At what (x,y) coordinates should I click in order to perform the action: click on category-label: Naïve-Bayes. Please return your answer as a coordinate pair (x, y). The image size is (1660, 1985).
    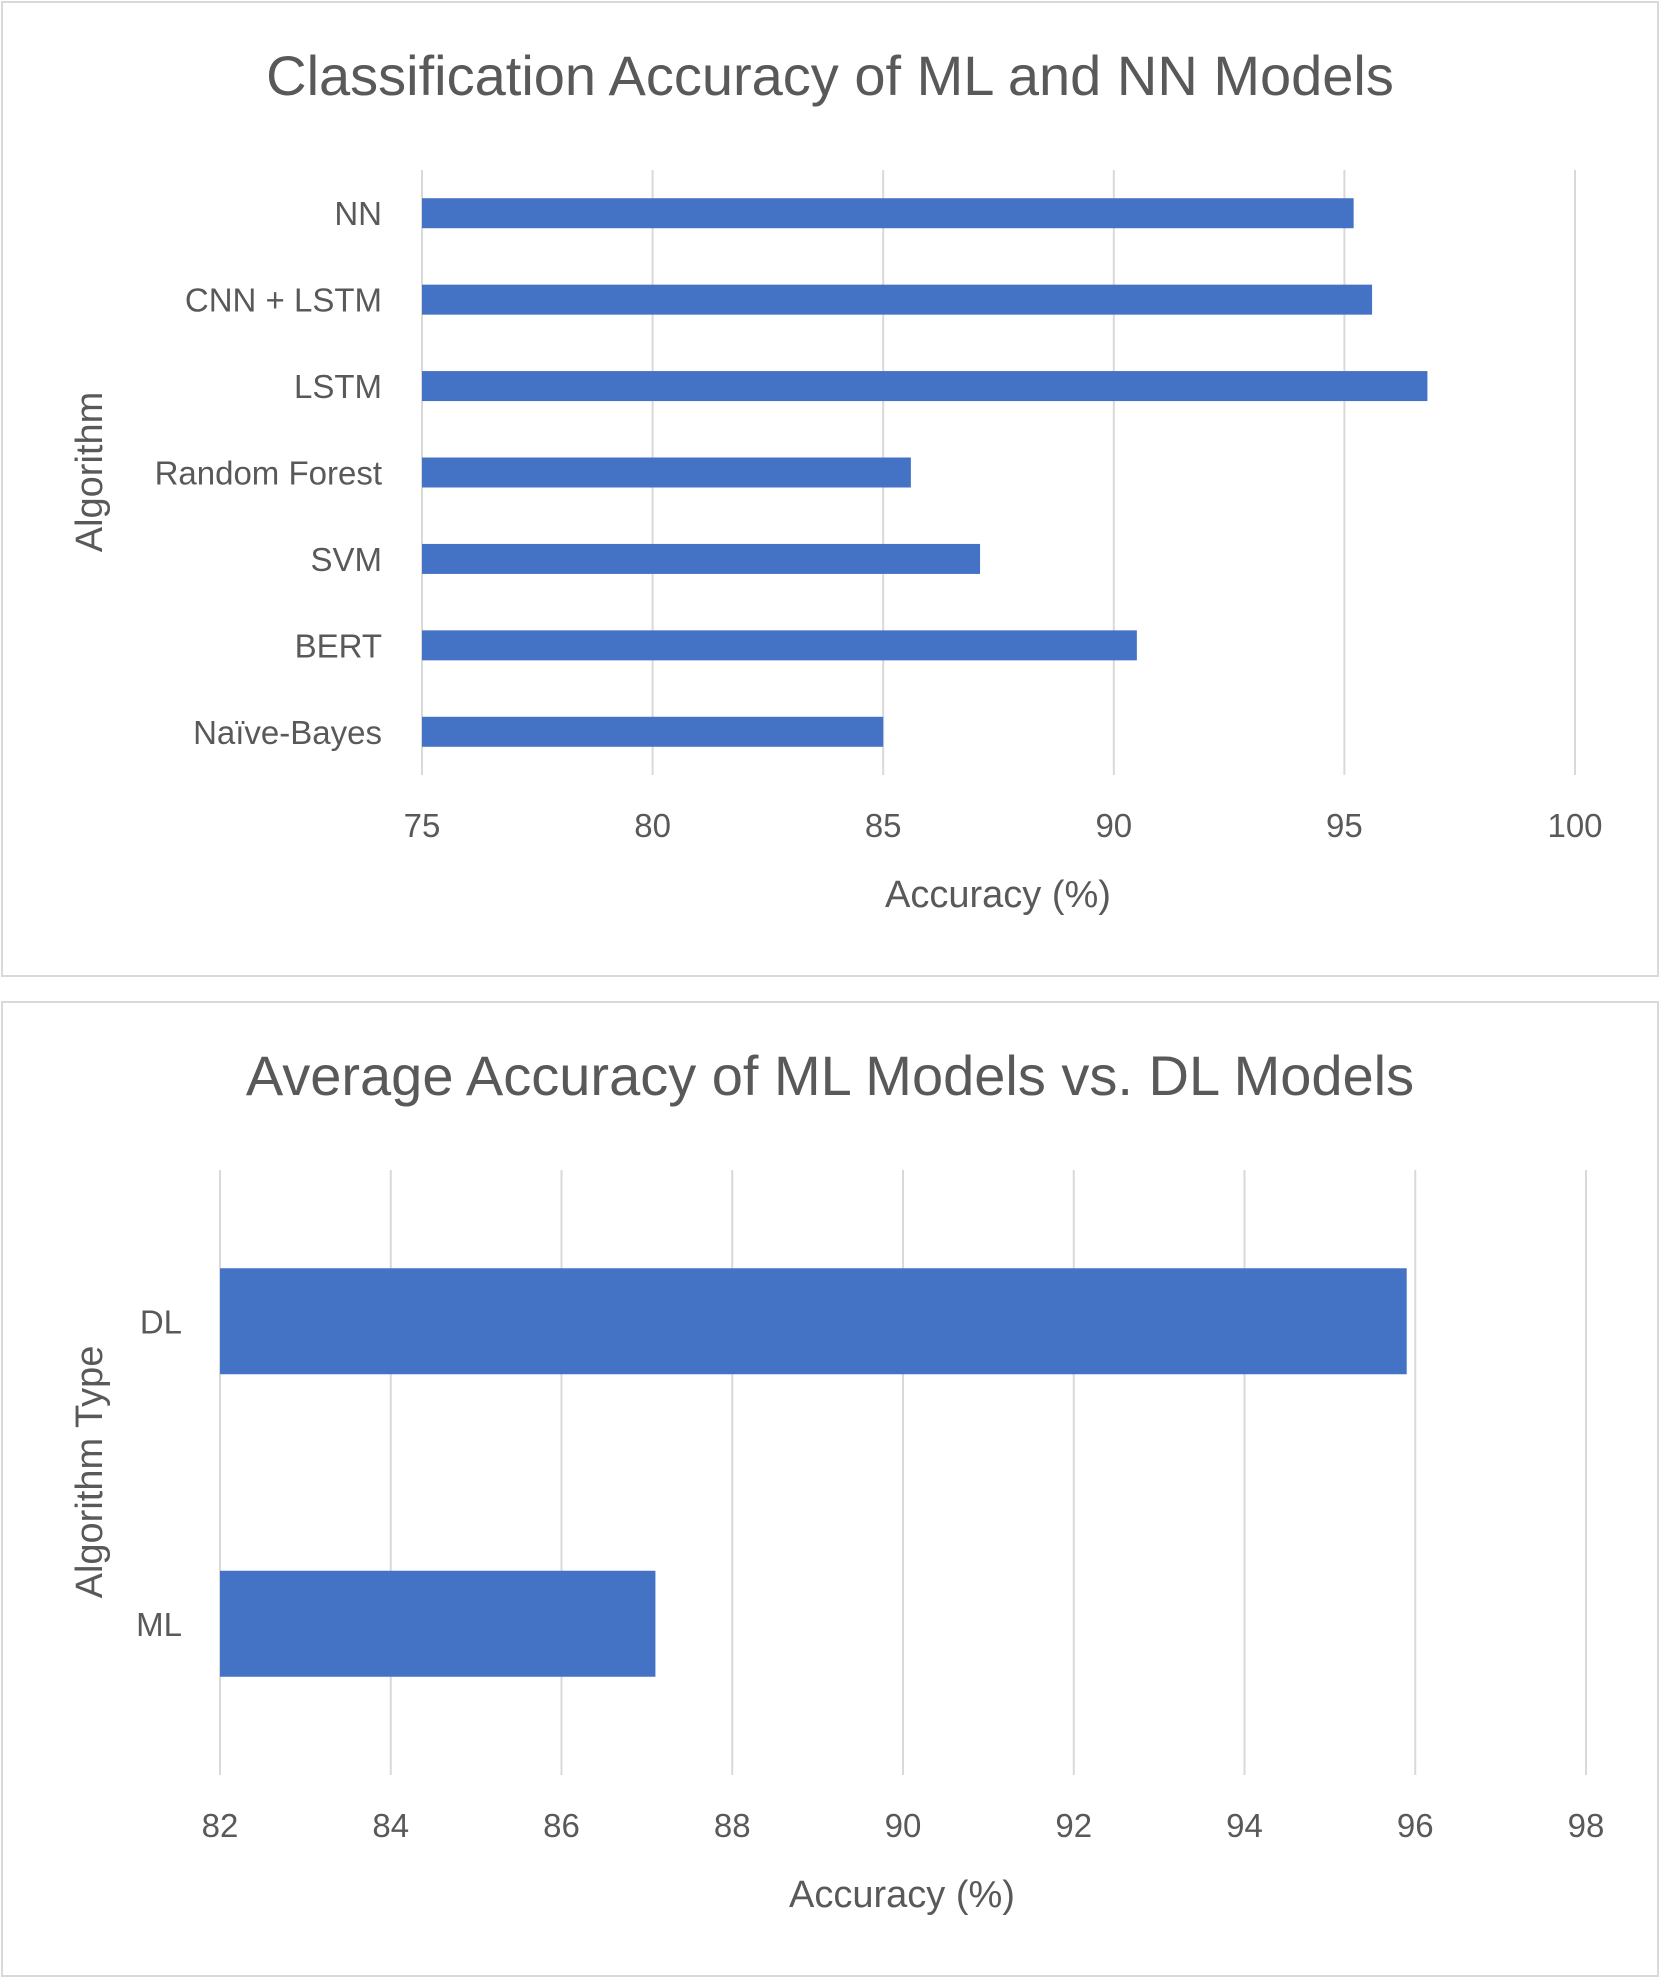
    Looking at the image, I should click on (287, 732).